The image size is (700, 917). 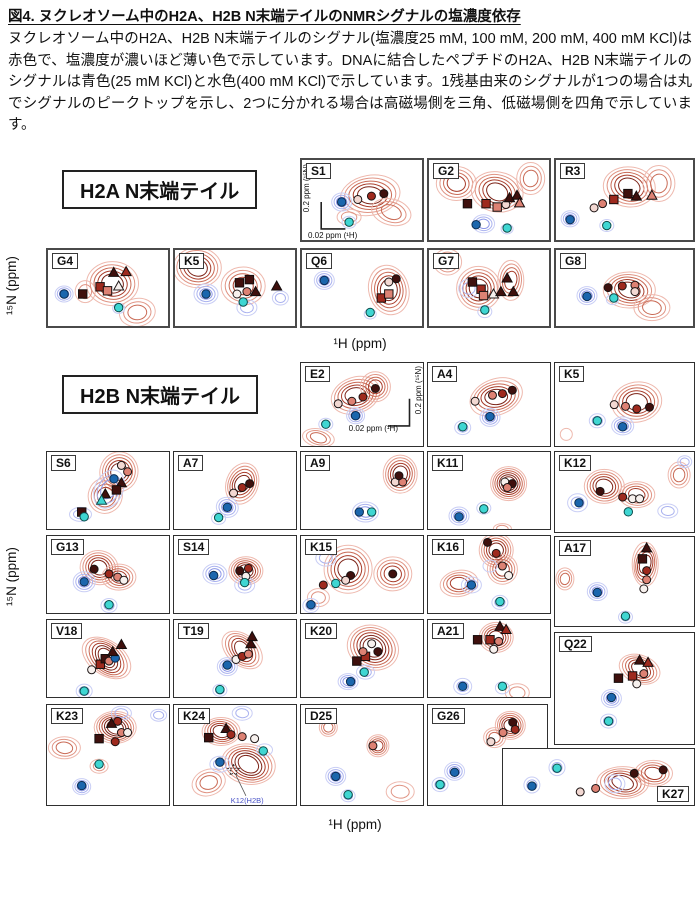 I want to click on panel-plot-K12, so click(x=630, y=487).